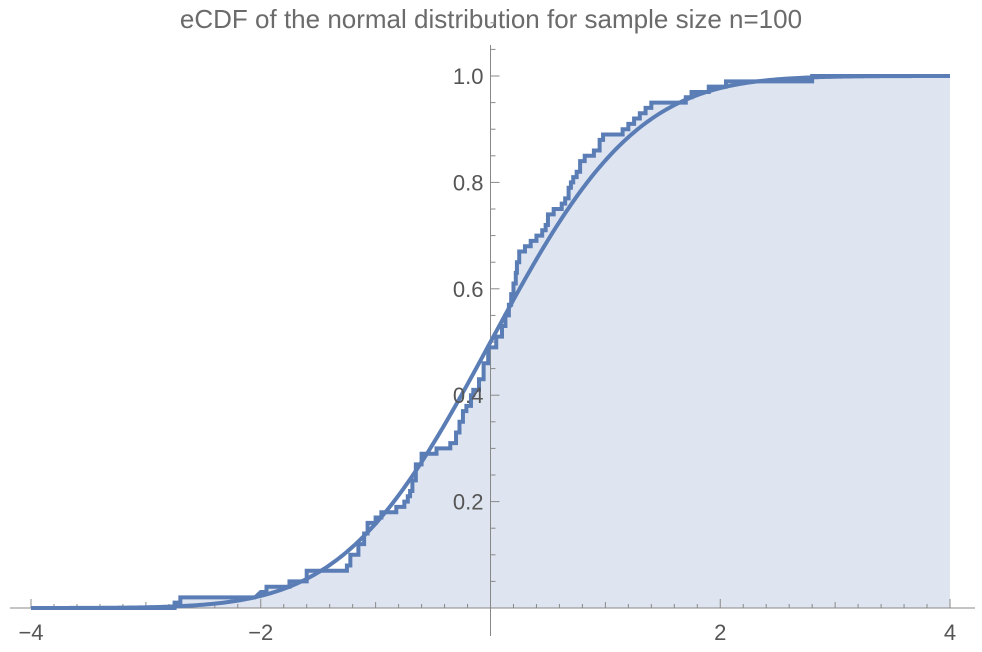  Describe the element at coordinates (468, 395) in the screenshot. I see `y-tick-label: 0.4` at that location.